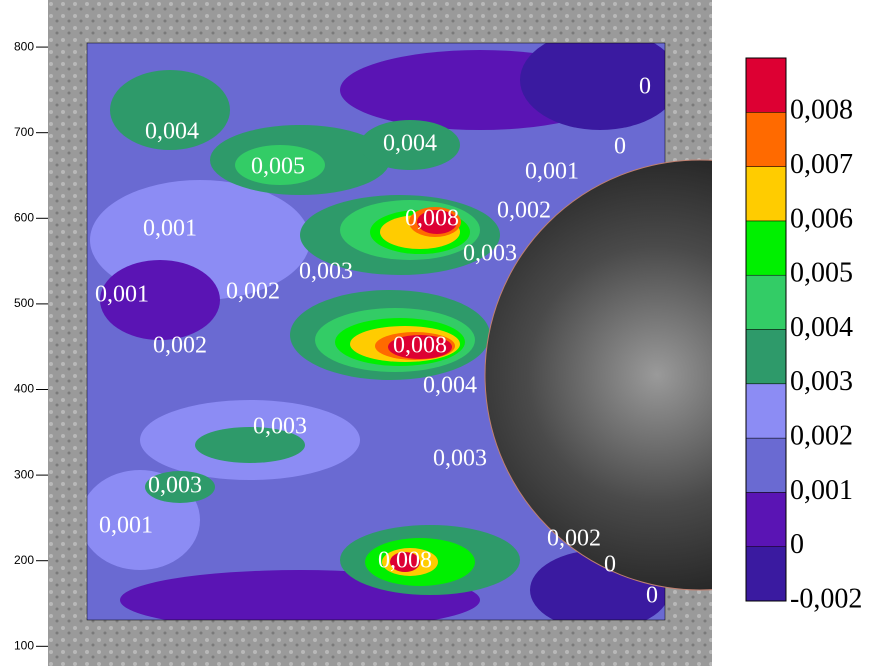 This screenshot has width=870, height=666. I want to click on colorbar-label: 0,007, so click(821, 164).